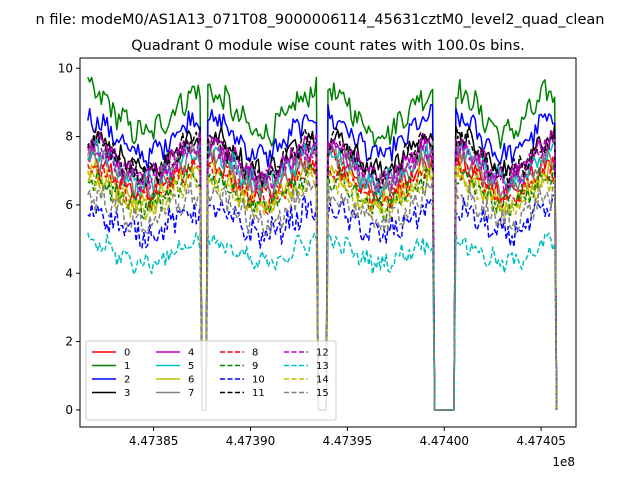  I want to click on legend-label-2: 2, so click(127, 380).